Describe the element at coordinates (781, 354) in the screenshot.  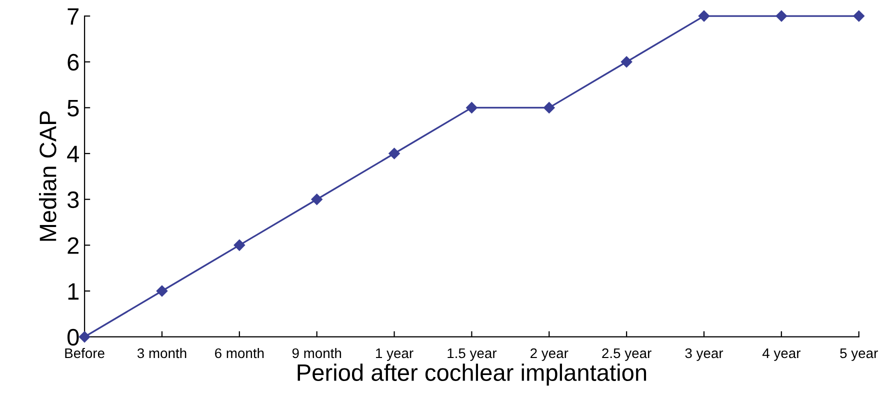
I see `x-tick-label: 4 year` at that location.